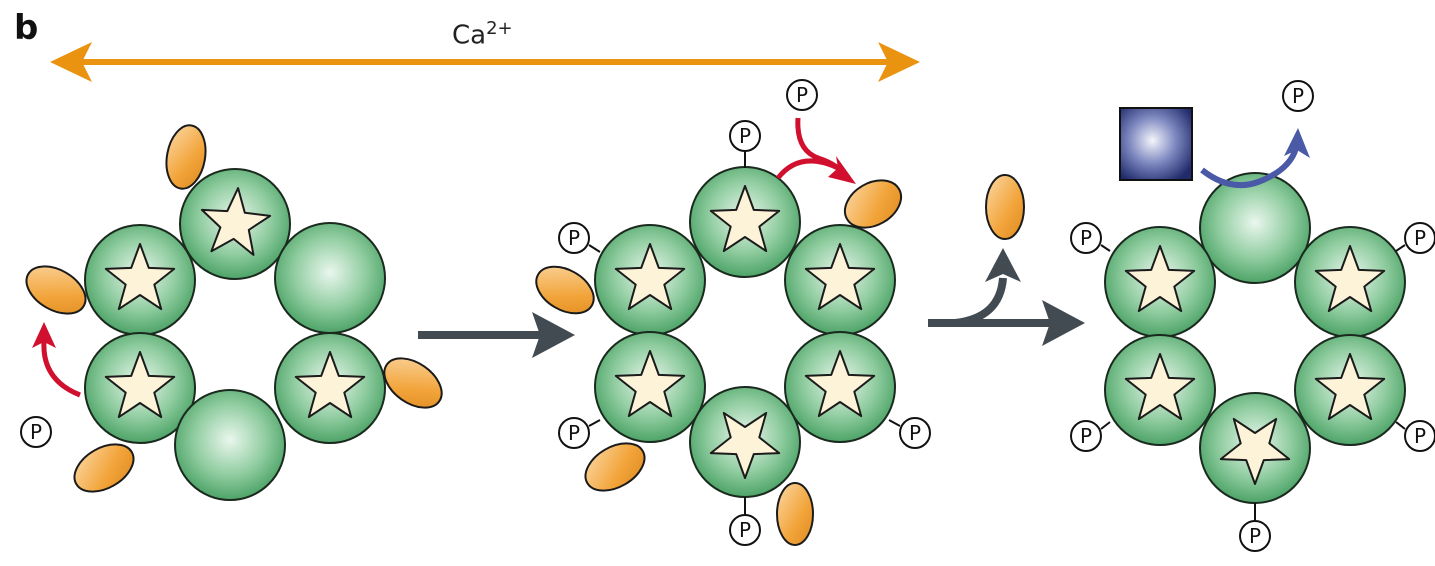 The height and width of the screenshot is (566, 1435). I want to click on ring1-calmodulin-bottom, so click(104, 468).